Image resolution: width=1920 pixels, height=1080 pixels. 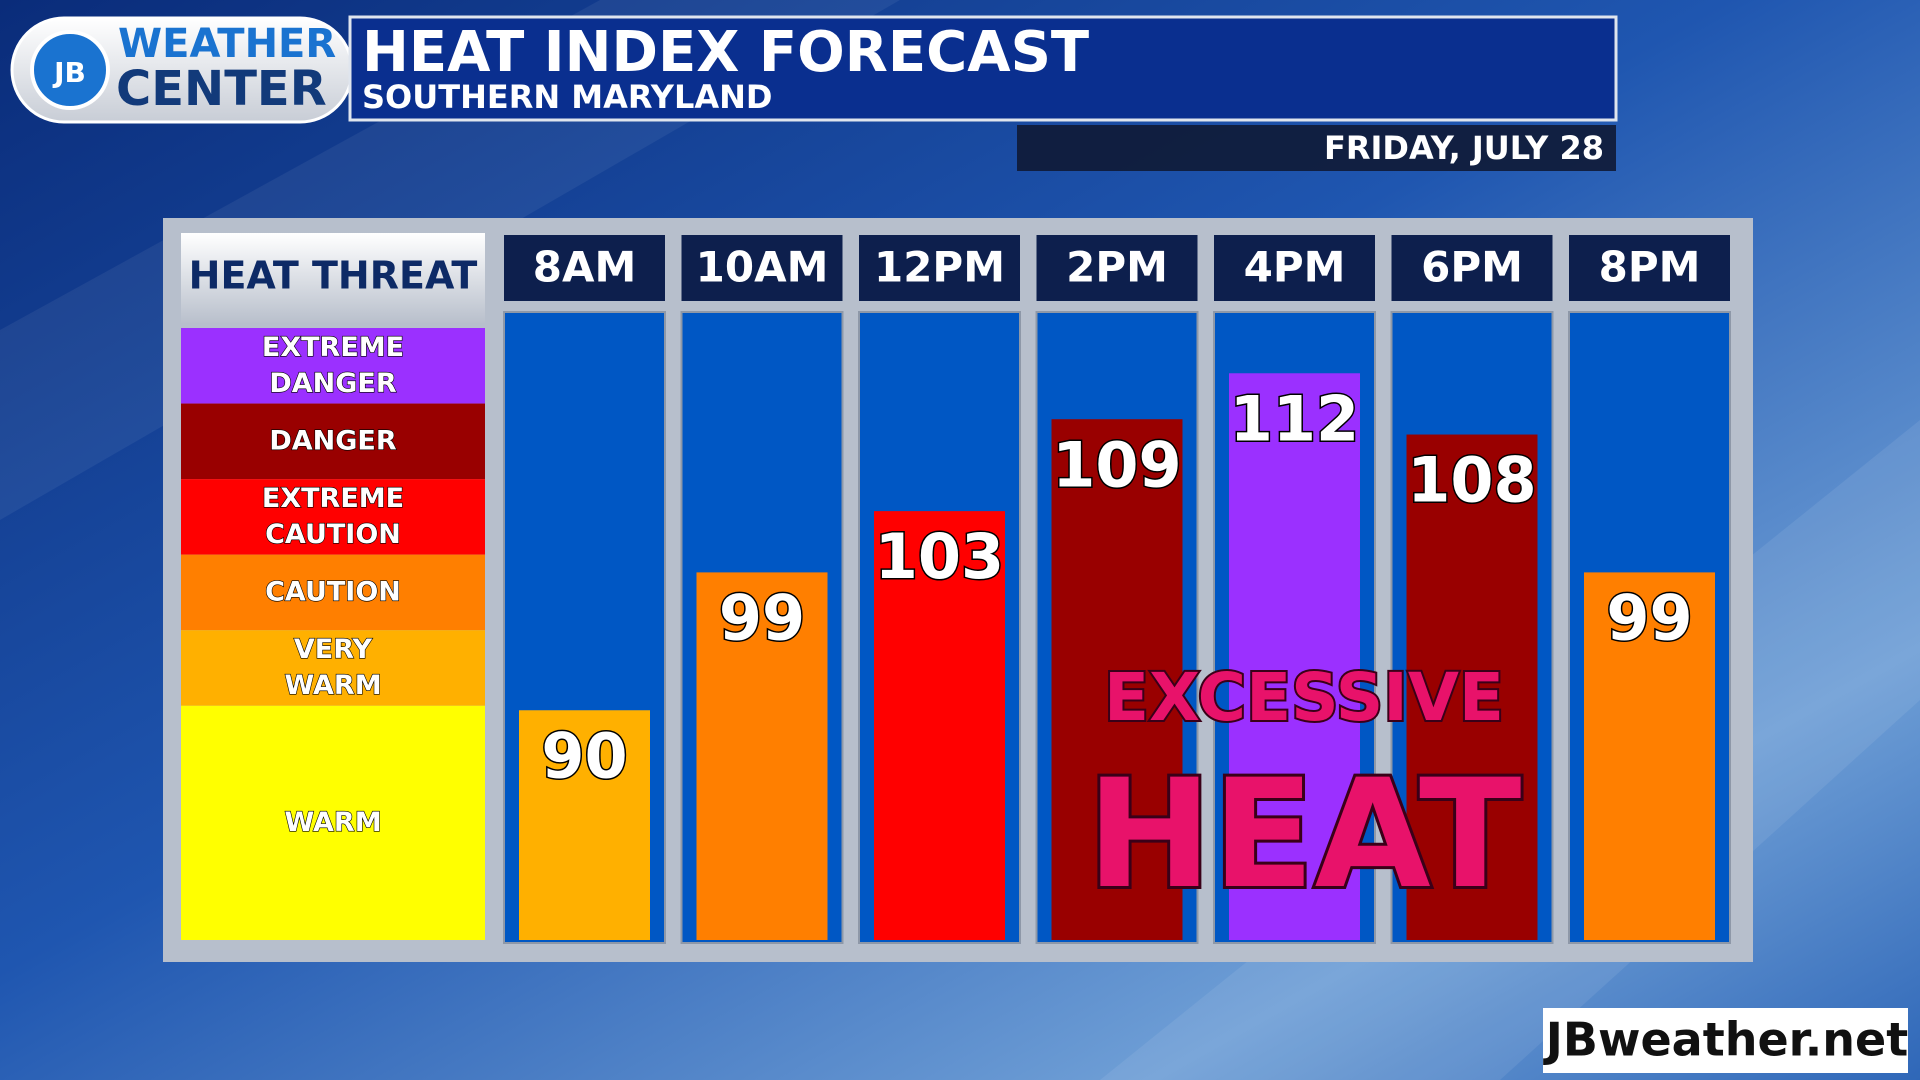 What do you see at coordinates (939, 556) in the screenshot?
I see `value-label: 103` at bounding box center [939, 556].